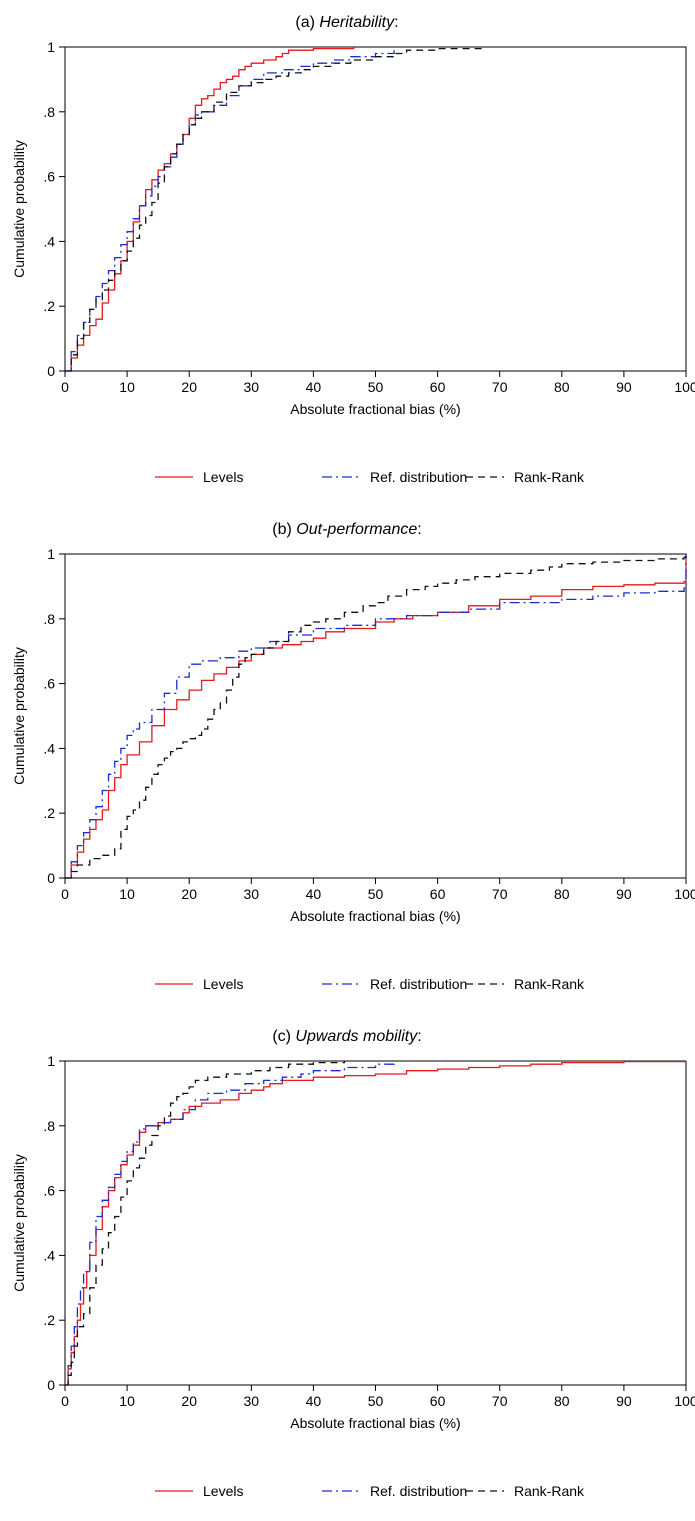 The height and width of the screenshot is (1521, 695). What do you see at coordinates (307, 22) in the screenshot?
I see `chart-title-prefix: (a)` at bounding box center [307, 22].